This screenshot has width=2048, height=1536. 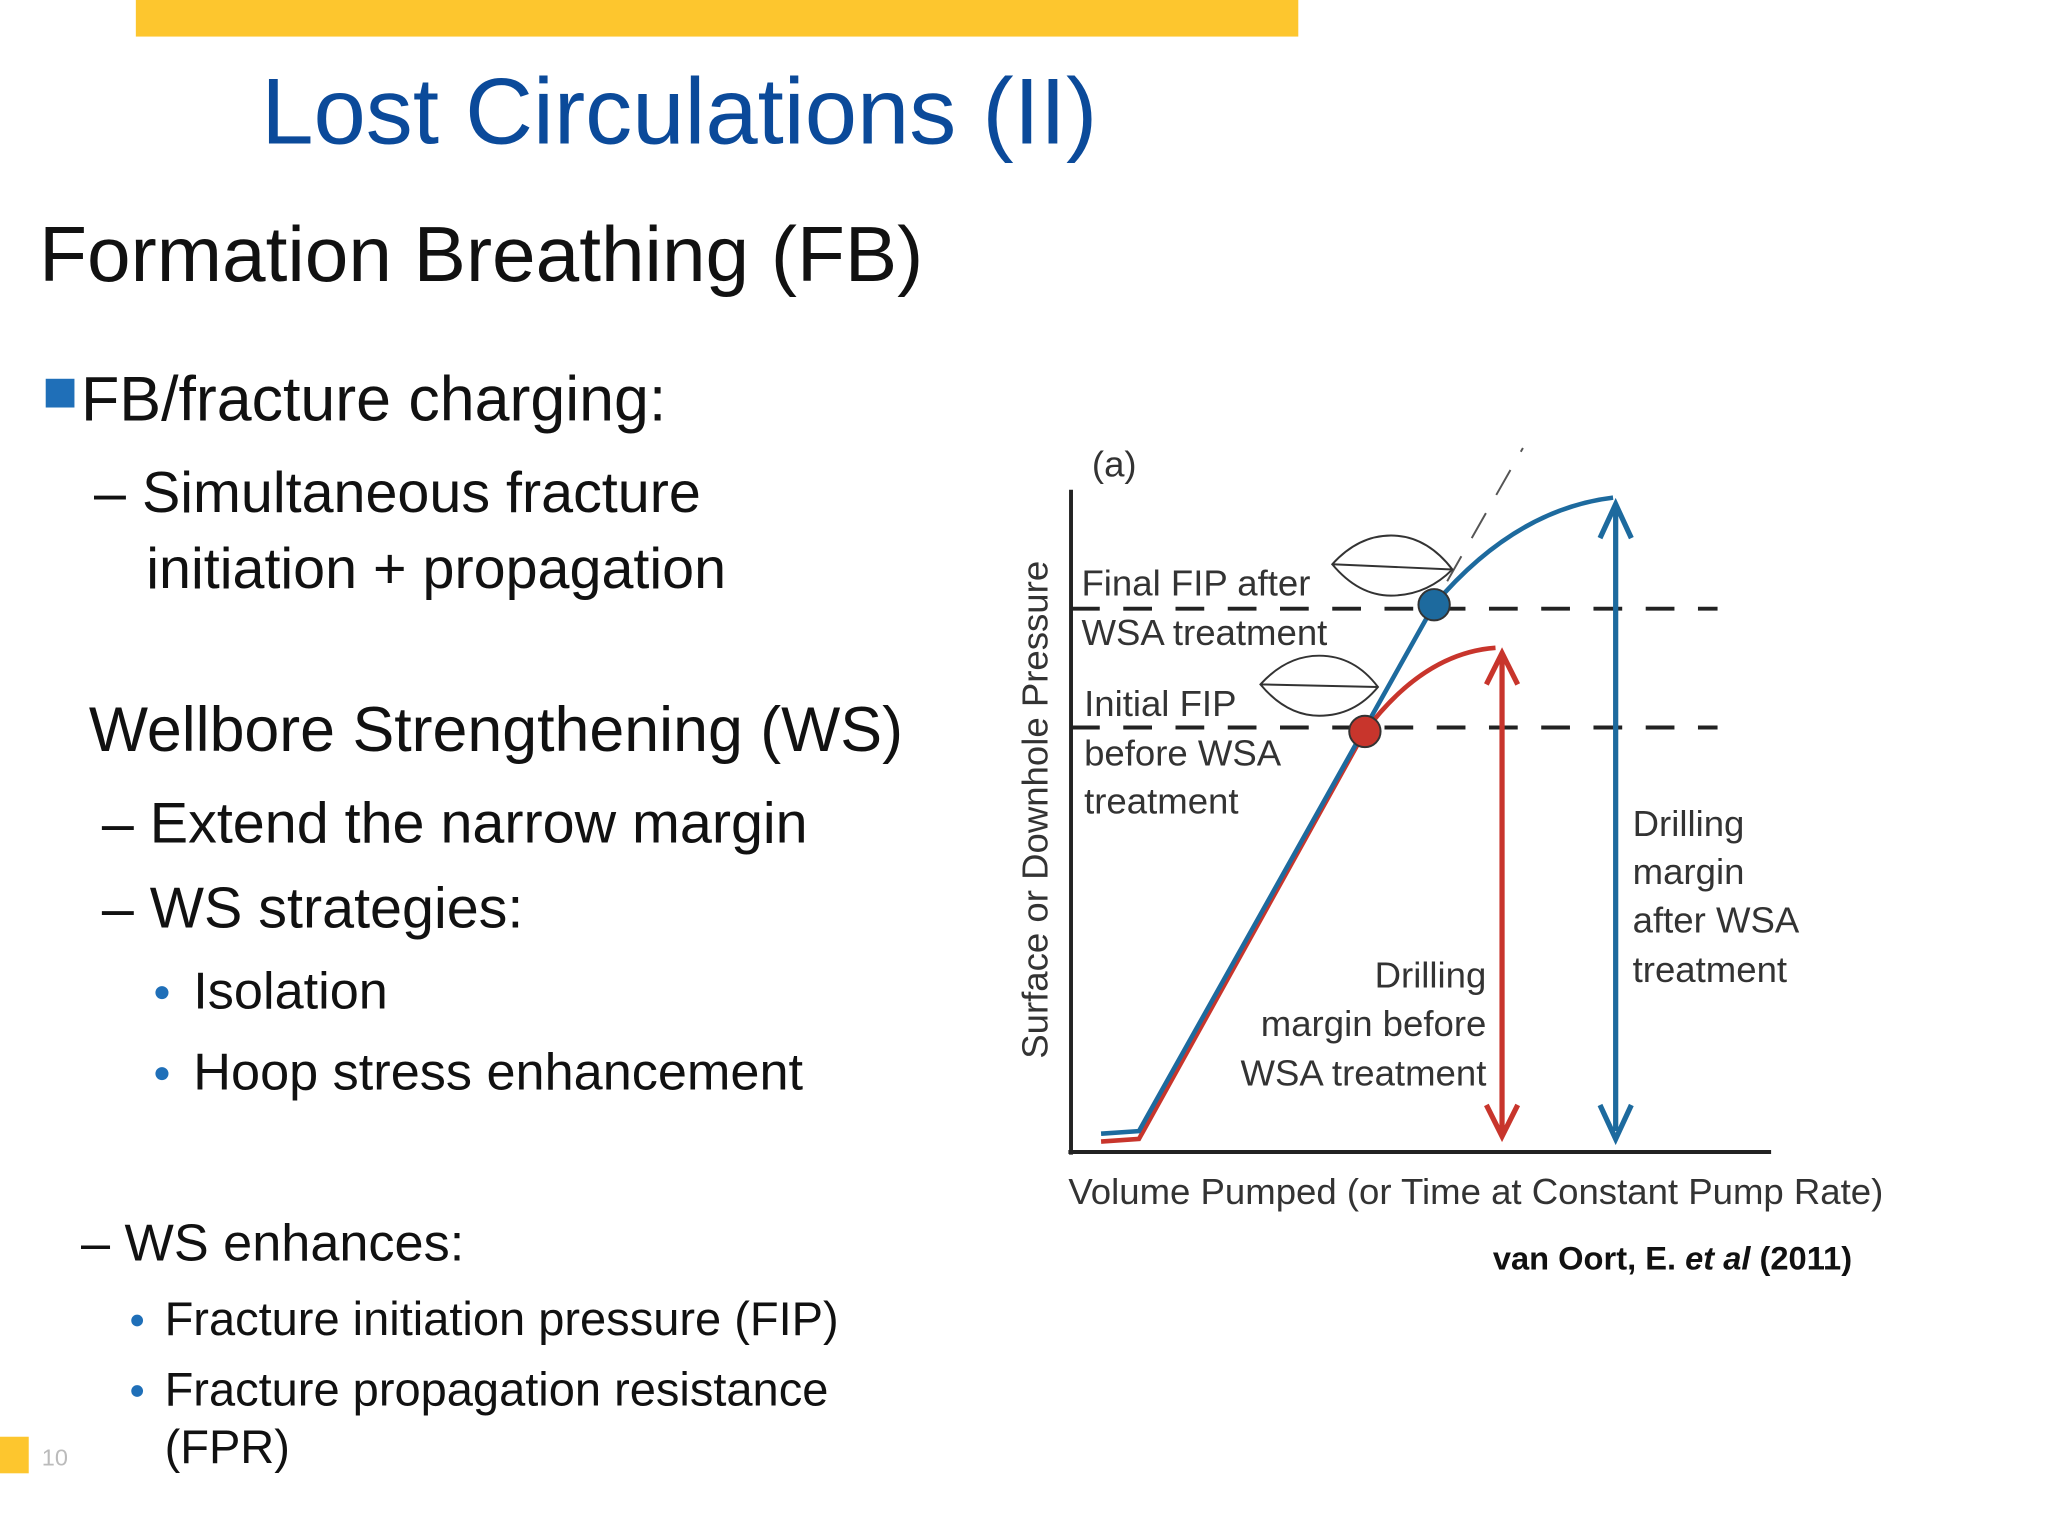 I want to click on annotation: Final FIP after, so click(x=1195, y=583).